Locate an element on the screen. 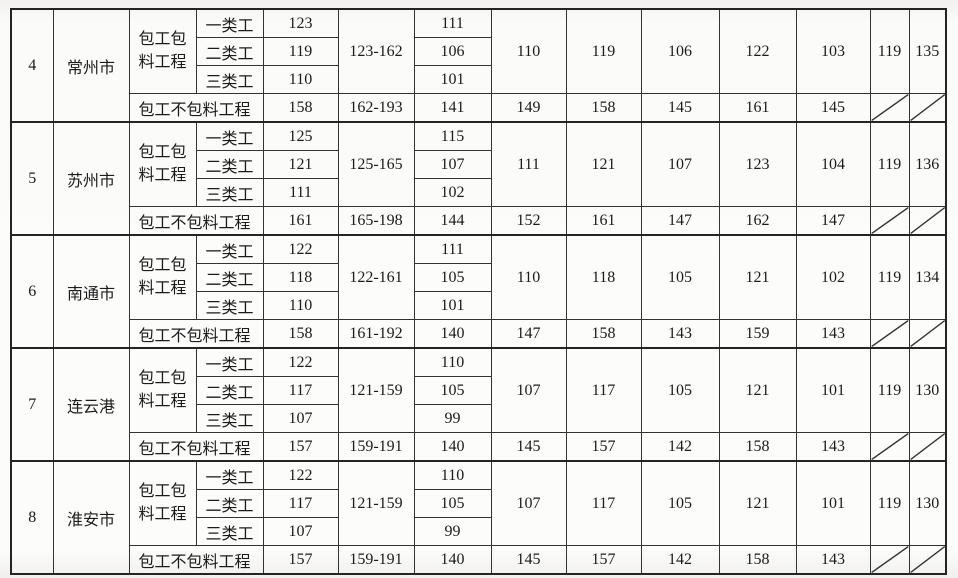 The width and height of the screenshot is (958, 578). row-number: 8 is located at coordinates (32, 517).